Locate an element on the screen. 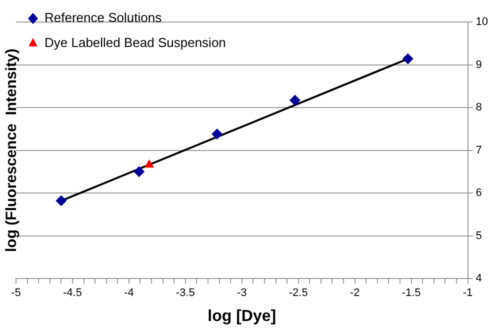  x-tick-label: -2 is located at coordinates (355, 293).